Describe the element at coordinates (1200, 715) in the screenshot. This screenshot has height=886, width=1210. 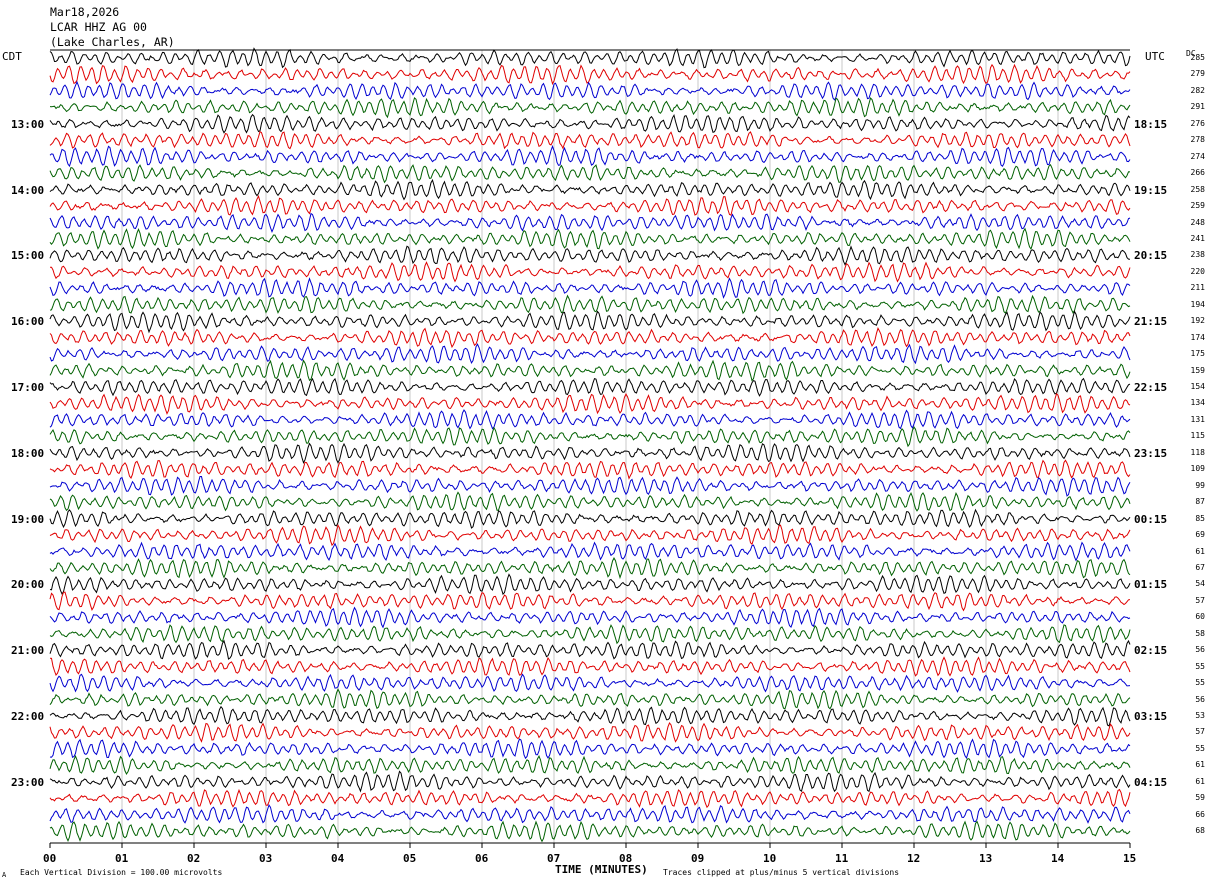
I see `dc-value: 53` at that location.